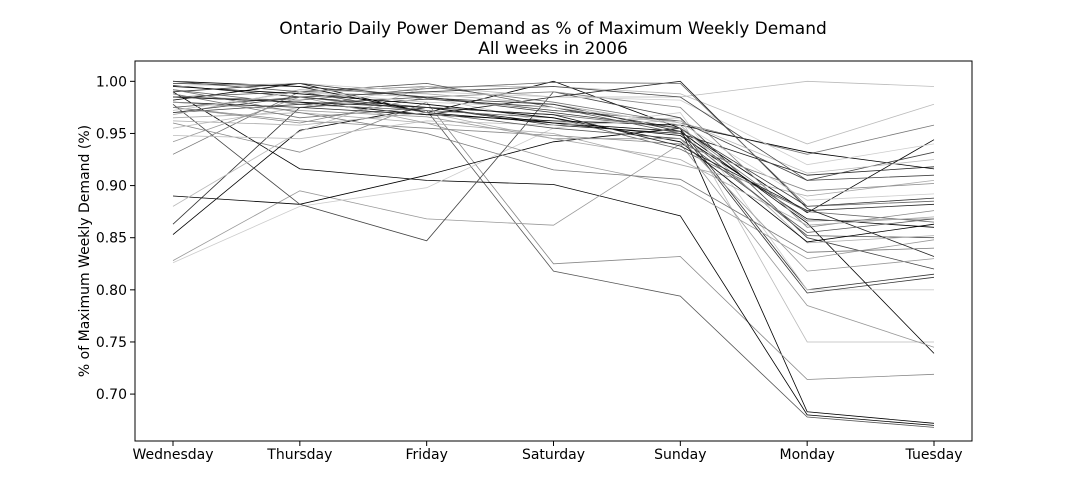 The image size is (1080, 504). Describe the element at coordinates (111, 395) in the screenshot. I see `y-tick-label: 0.70` at that location.